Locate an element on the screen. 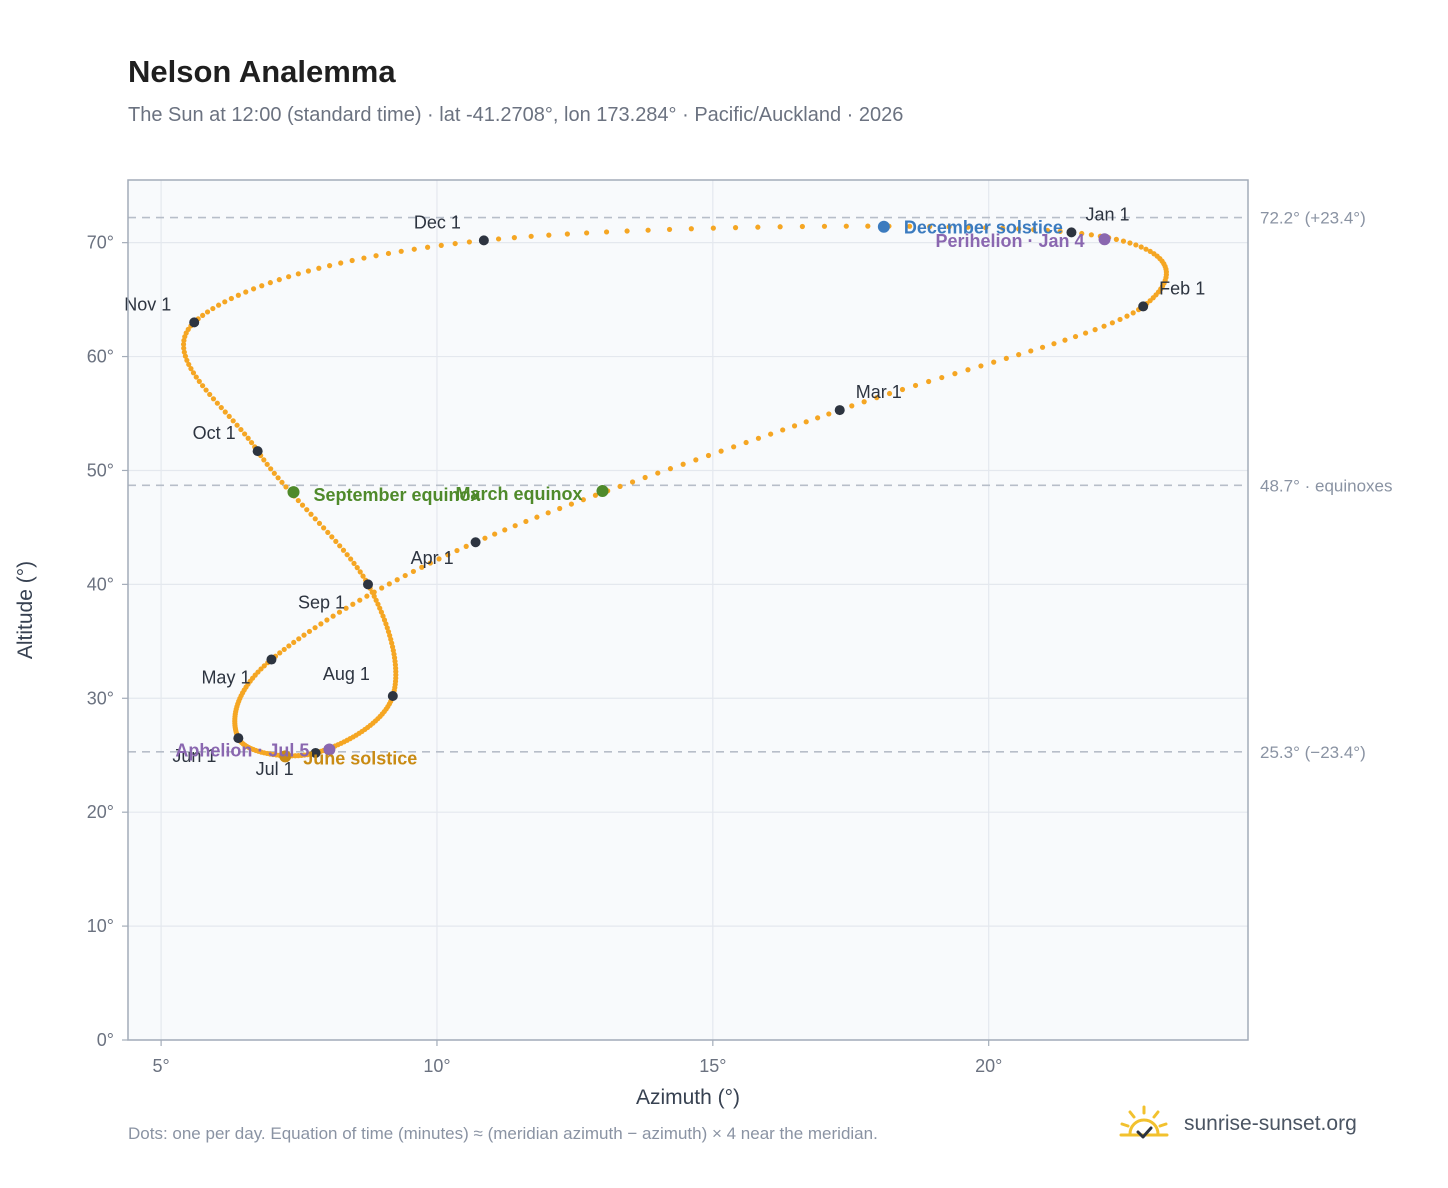 The width and height of the screenshot is (1448, 1188). month-label: Mar 1 is located at coordinates (879, 392).